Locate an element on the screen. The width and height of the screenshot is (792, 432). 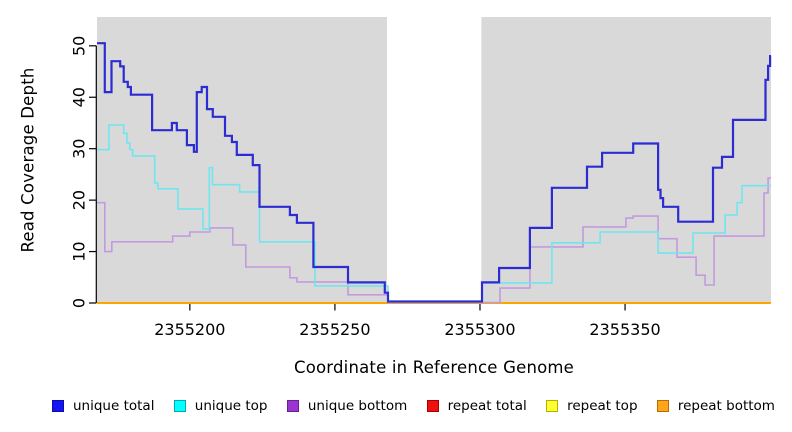
svg-text: 10 is located at coordinates (79, 251).